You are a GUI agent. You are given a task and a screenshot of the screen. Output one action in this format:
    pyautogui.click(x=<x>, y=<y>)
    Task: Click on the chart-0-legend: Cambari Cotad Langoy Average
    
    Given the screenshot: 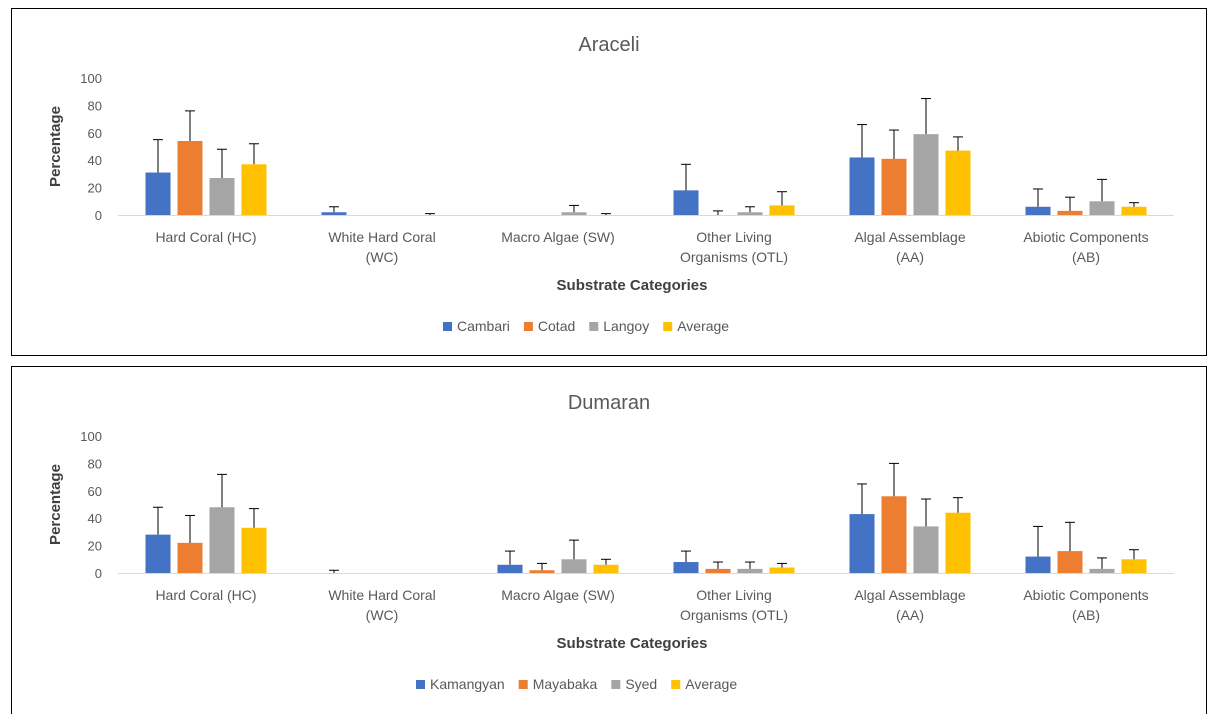 What is the action you would take?
    pyautogui.click(x=586, y=326)
    